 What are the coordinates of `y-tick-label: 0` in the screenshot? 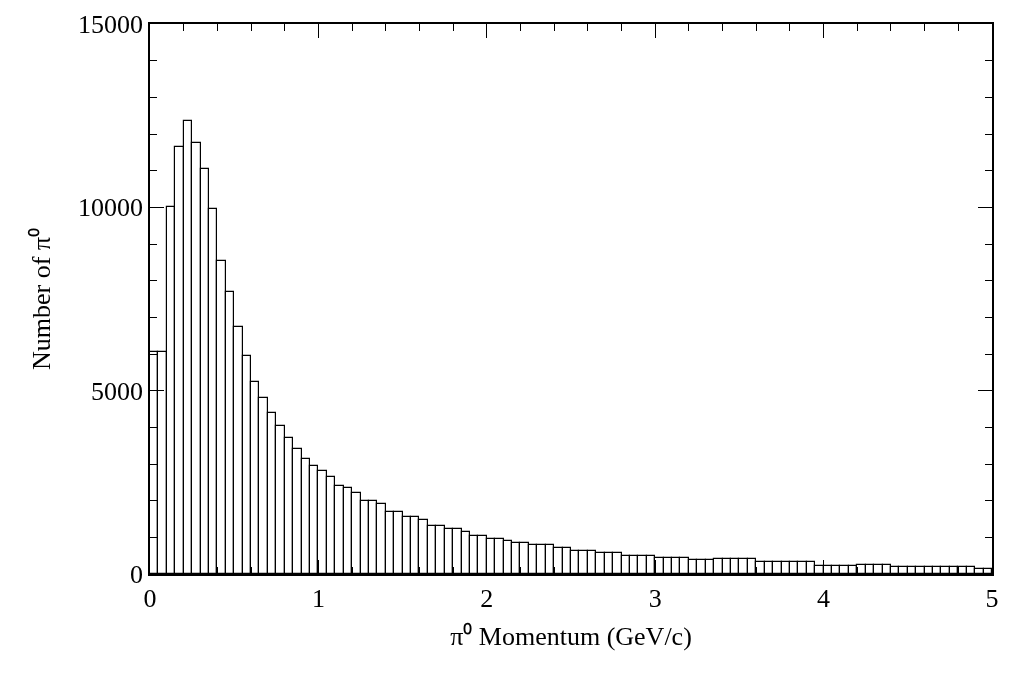 It's located at (137, 575).